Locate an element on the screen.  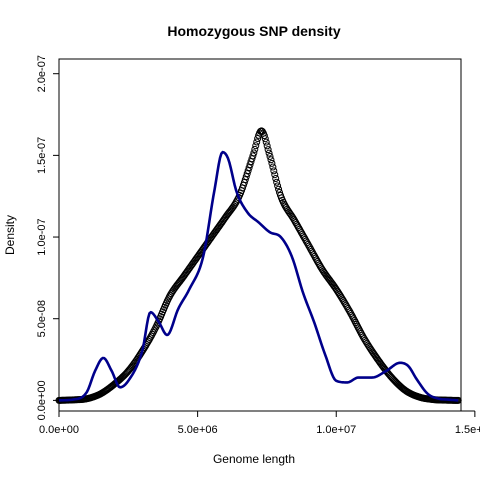
y-tick-label: 1.5e-07 is located at coordinates (42, 155).